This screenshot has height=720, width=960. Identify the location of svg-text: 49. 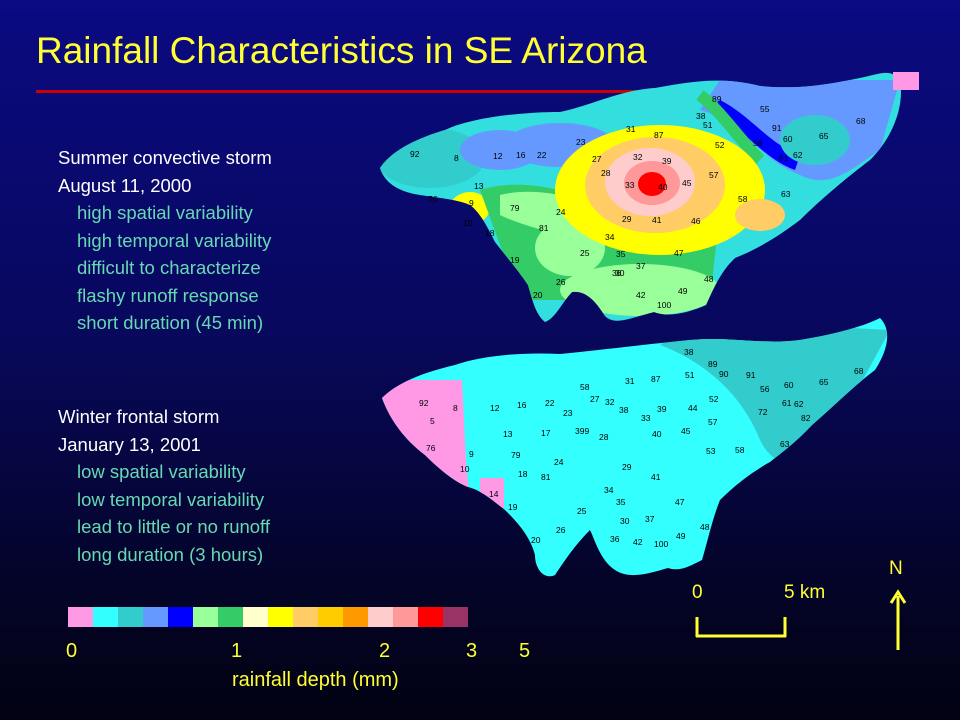
(681, 536).